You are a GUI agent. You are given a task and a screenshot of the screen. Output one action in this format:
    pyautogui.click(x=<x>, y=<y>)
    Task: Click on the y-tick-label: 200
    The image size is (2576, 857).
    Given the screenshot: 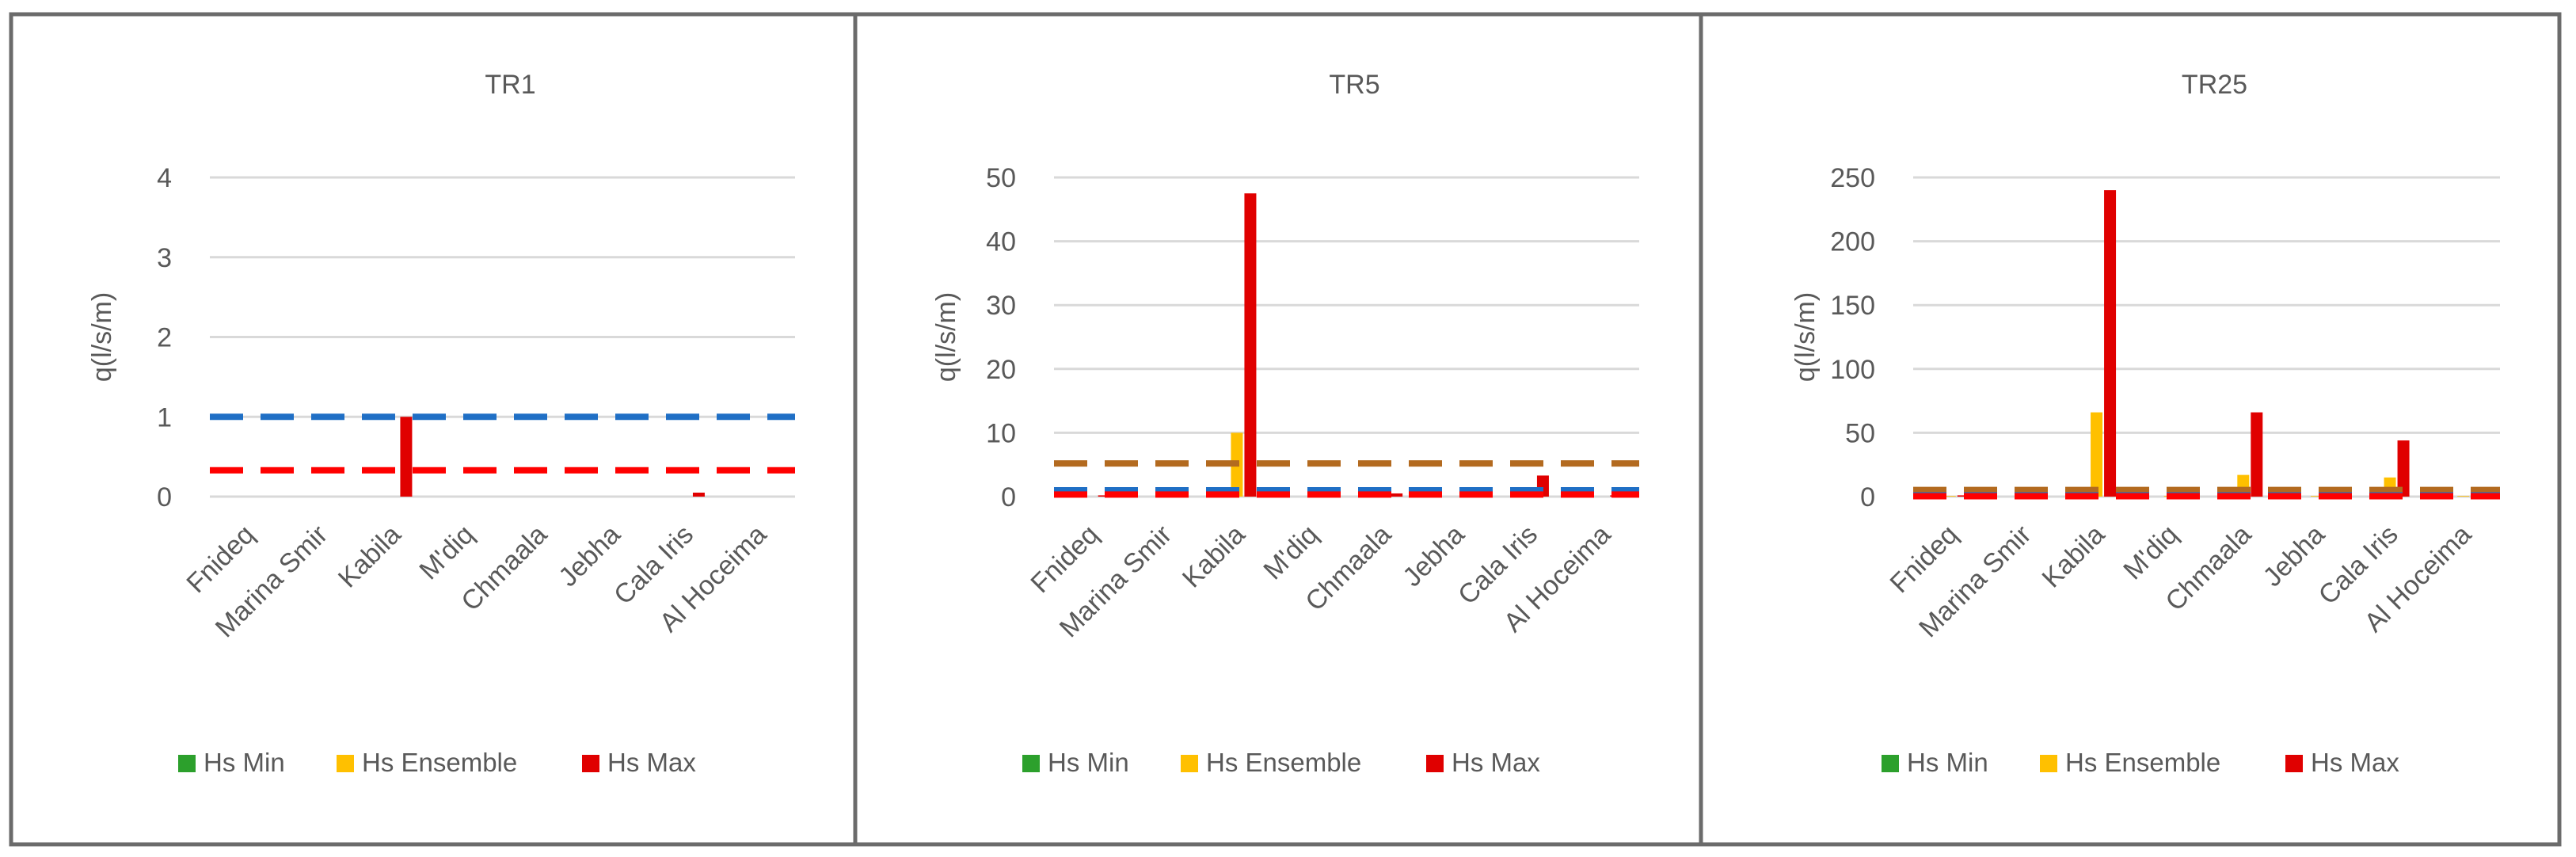 What is the action you would take?
    pyautogui.click(x=1852, y=242)
    